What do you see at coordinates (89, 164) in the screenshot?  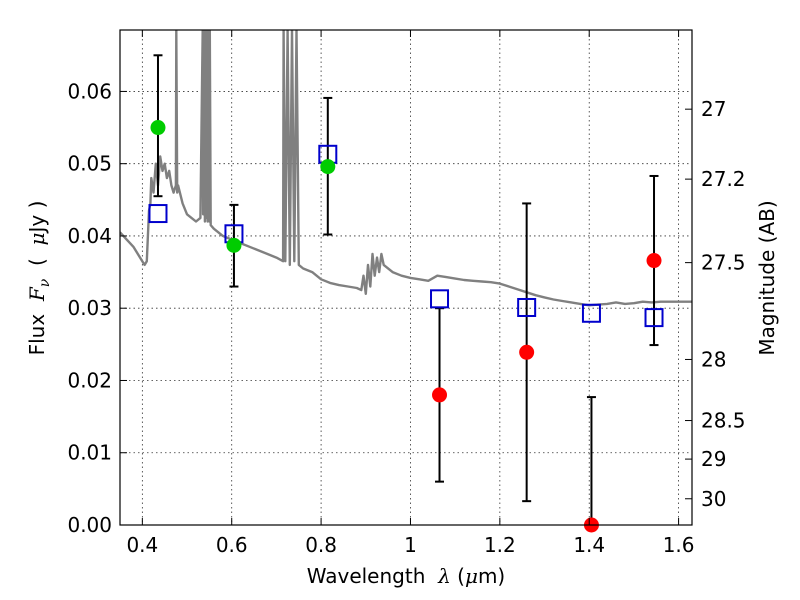 I see `y-tick-label: 0.05` at bounding box center [89, 164].